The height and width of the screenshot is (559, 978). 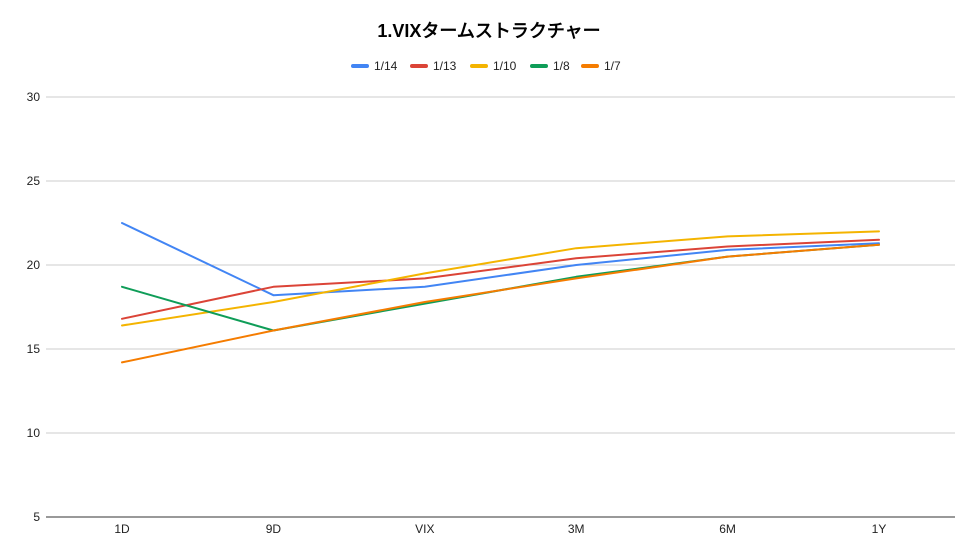 What do you see at coordinates (486, 66) in the screenshot?
I see `legend: 1/14 1/13 1/10 1/8 1/7` at bounding box center [486, 66].